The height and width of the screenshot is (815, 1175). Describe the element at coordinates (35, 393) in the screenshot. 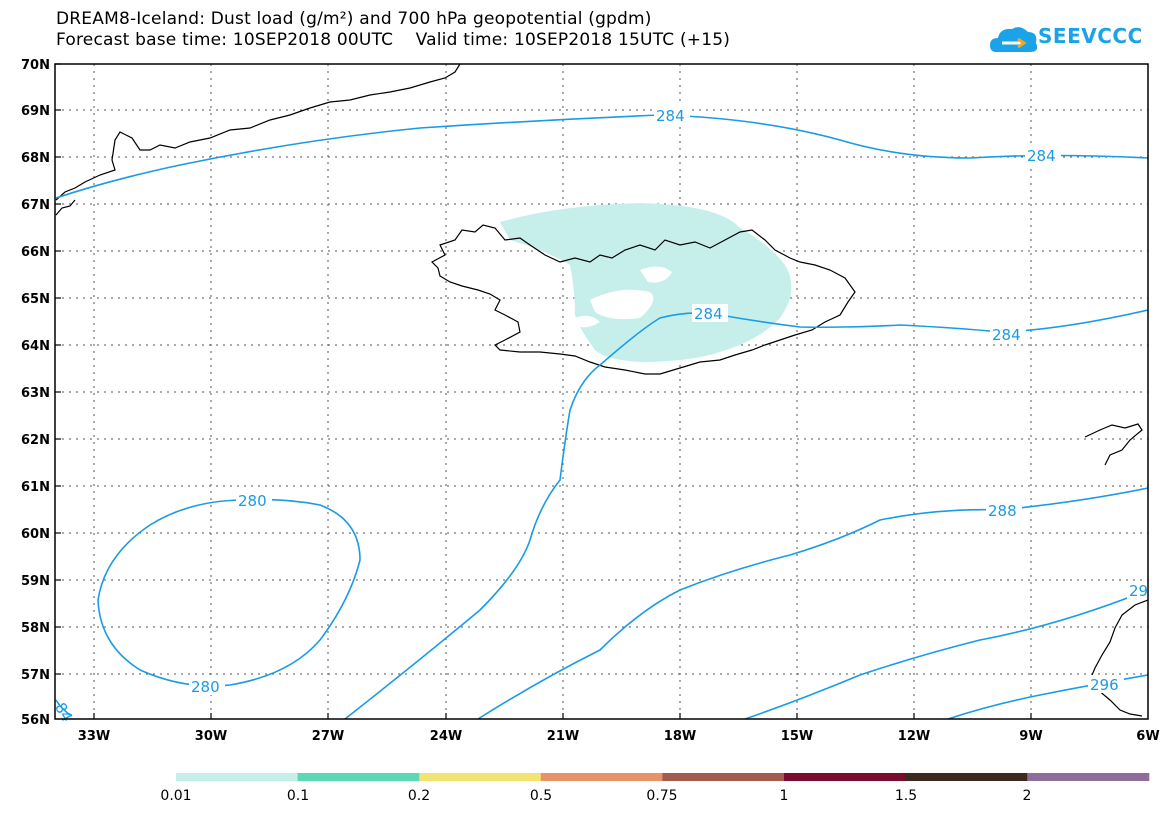

I see `lat-label: 63N` at that location.